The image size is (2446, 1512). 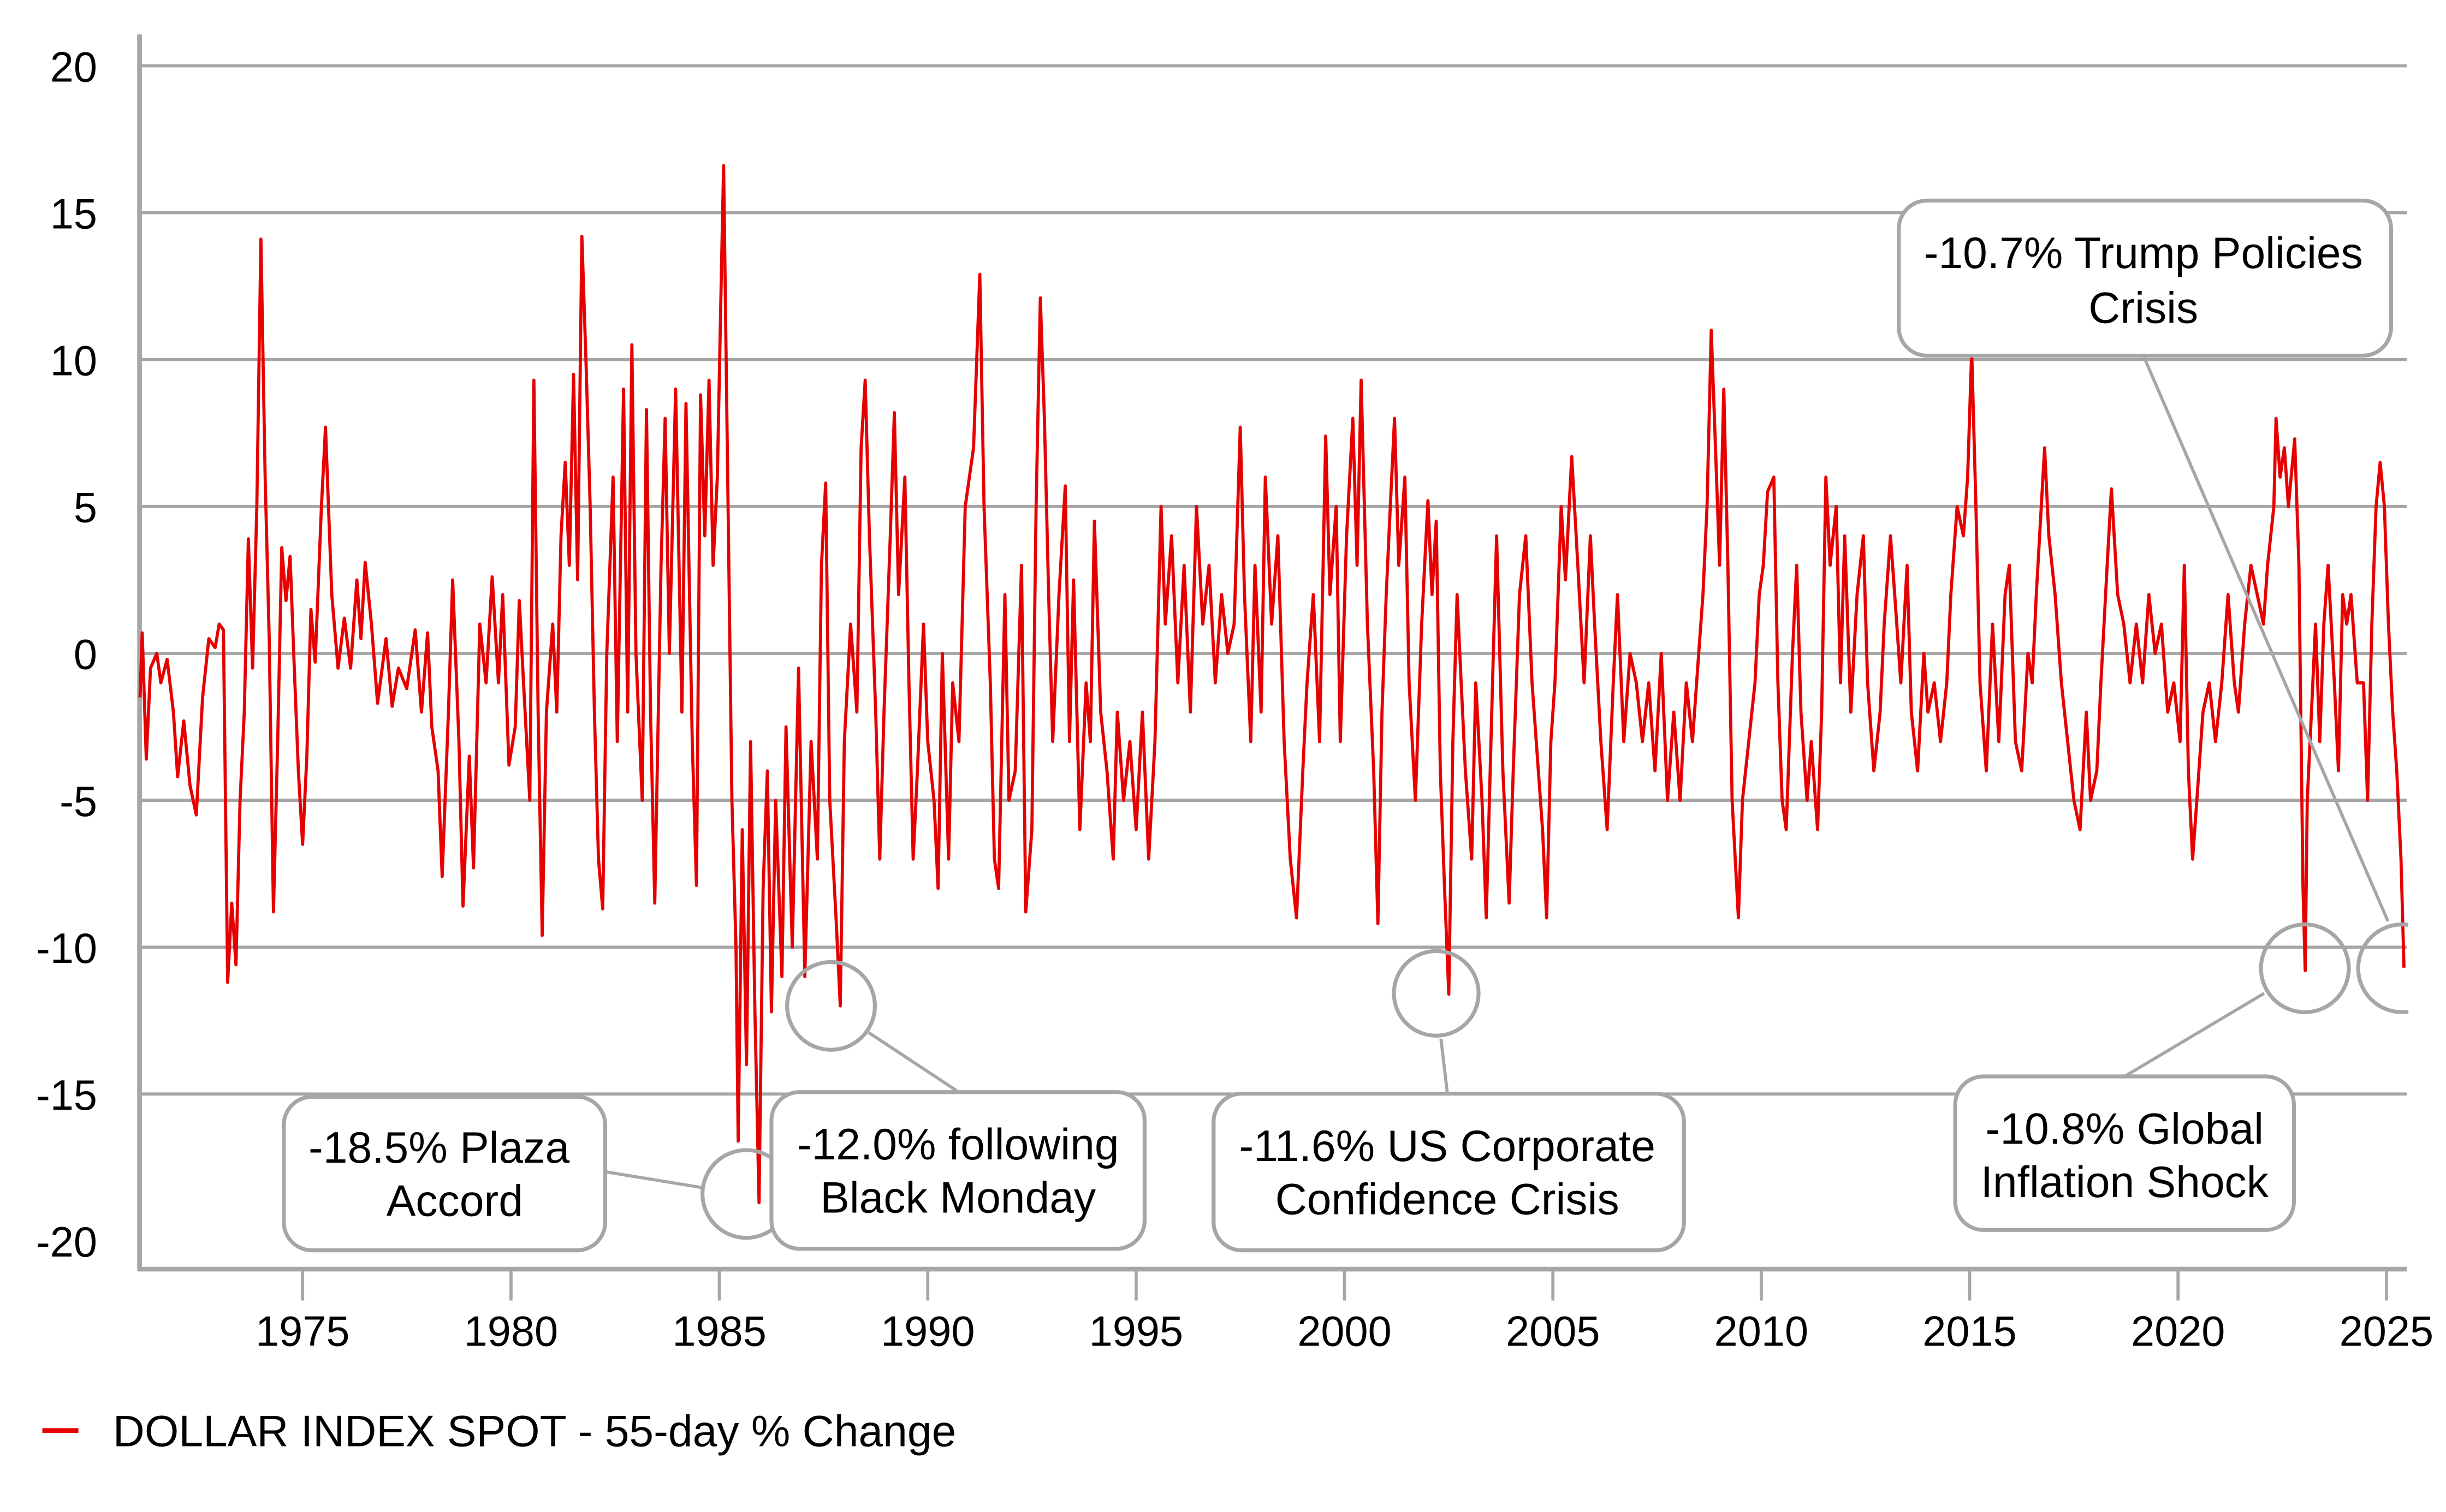 I want to click on x-tick-label: 1980, so click(x=511, y=1332).